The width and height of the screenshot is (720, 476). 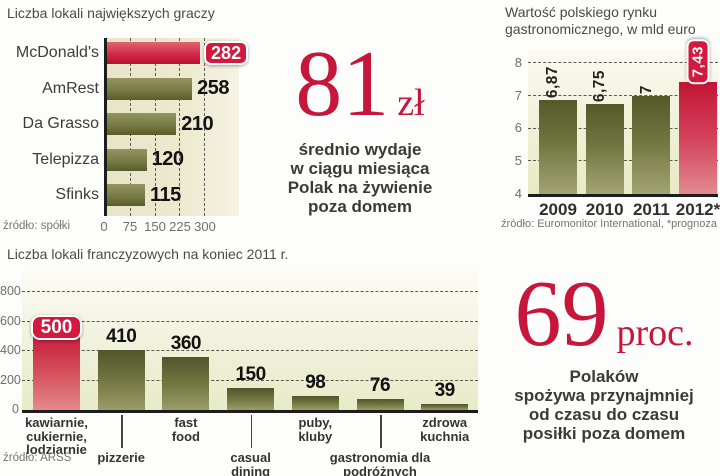 I want to click on source-note: źródło: ARSS, so click(x=37, y=458).